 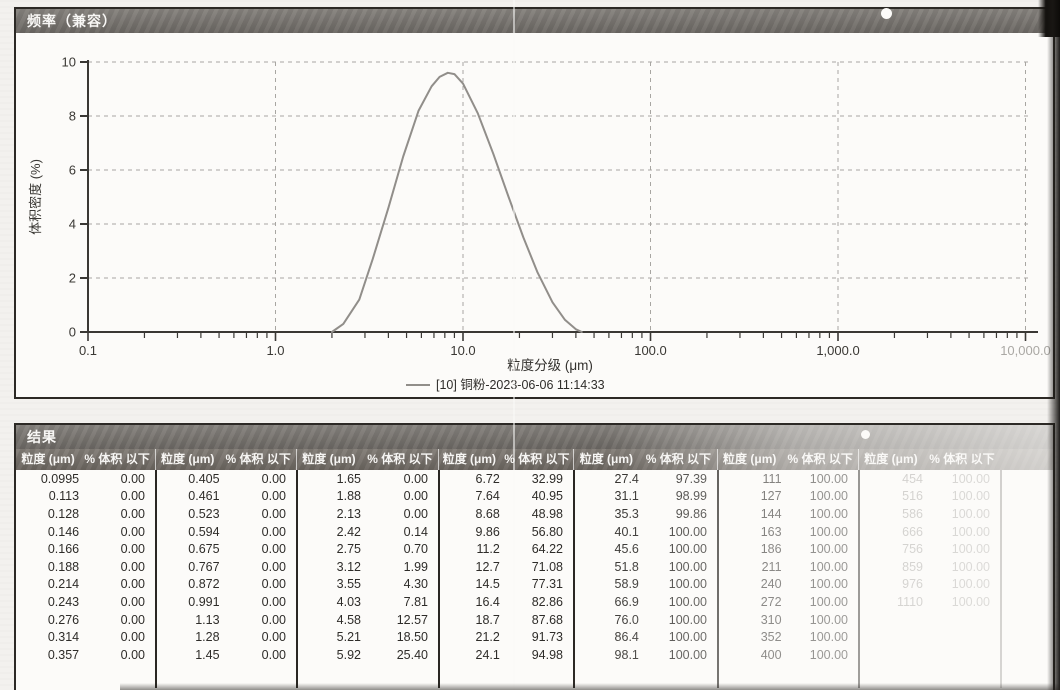 I want to click on table-row: 0.243 0.00, so click(x=86, y=602).